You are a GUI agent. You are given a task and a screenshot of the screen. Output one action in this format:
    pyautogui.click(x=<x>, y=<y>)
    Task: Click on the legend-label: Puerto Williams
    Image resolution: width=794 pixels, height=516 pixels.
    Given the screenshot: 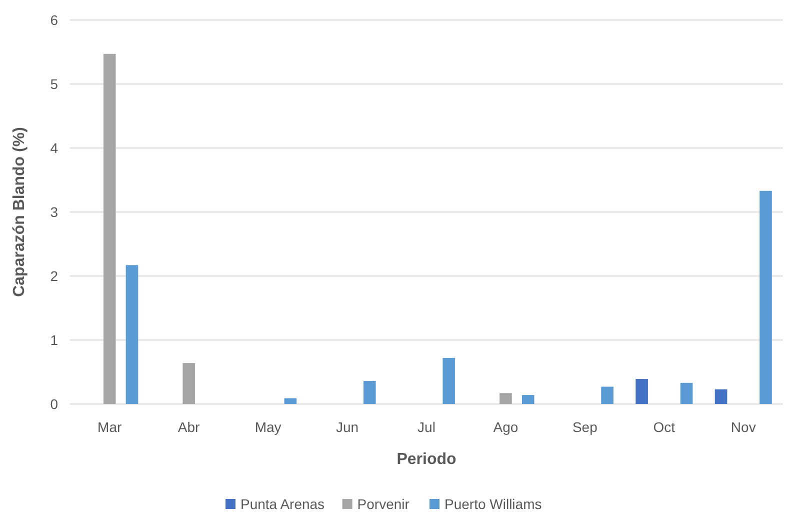 What is the action you would take?
    pyautogui.click(x=493, y=504)
    